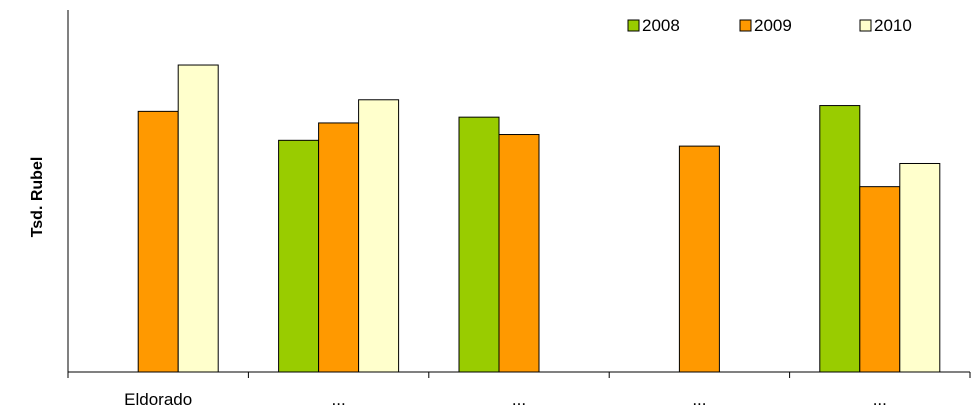 The height and width of the screenshot is (414, 975). Describe the element at coordinates (865, 25) in the screenshot. I see `legend-swatch-2010` at that location.